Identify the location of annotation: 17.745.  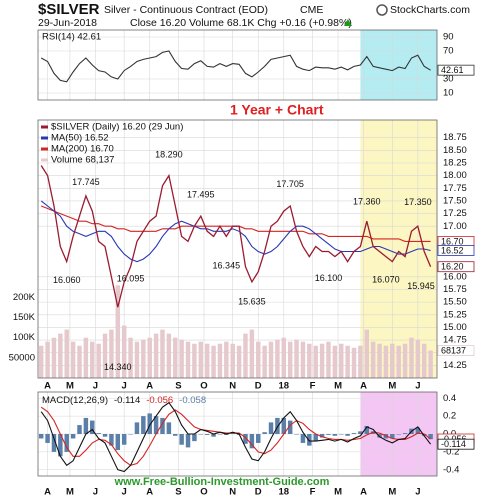
(86, 182).